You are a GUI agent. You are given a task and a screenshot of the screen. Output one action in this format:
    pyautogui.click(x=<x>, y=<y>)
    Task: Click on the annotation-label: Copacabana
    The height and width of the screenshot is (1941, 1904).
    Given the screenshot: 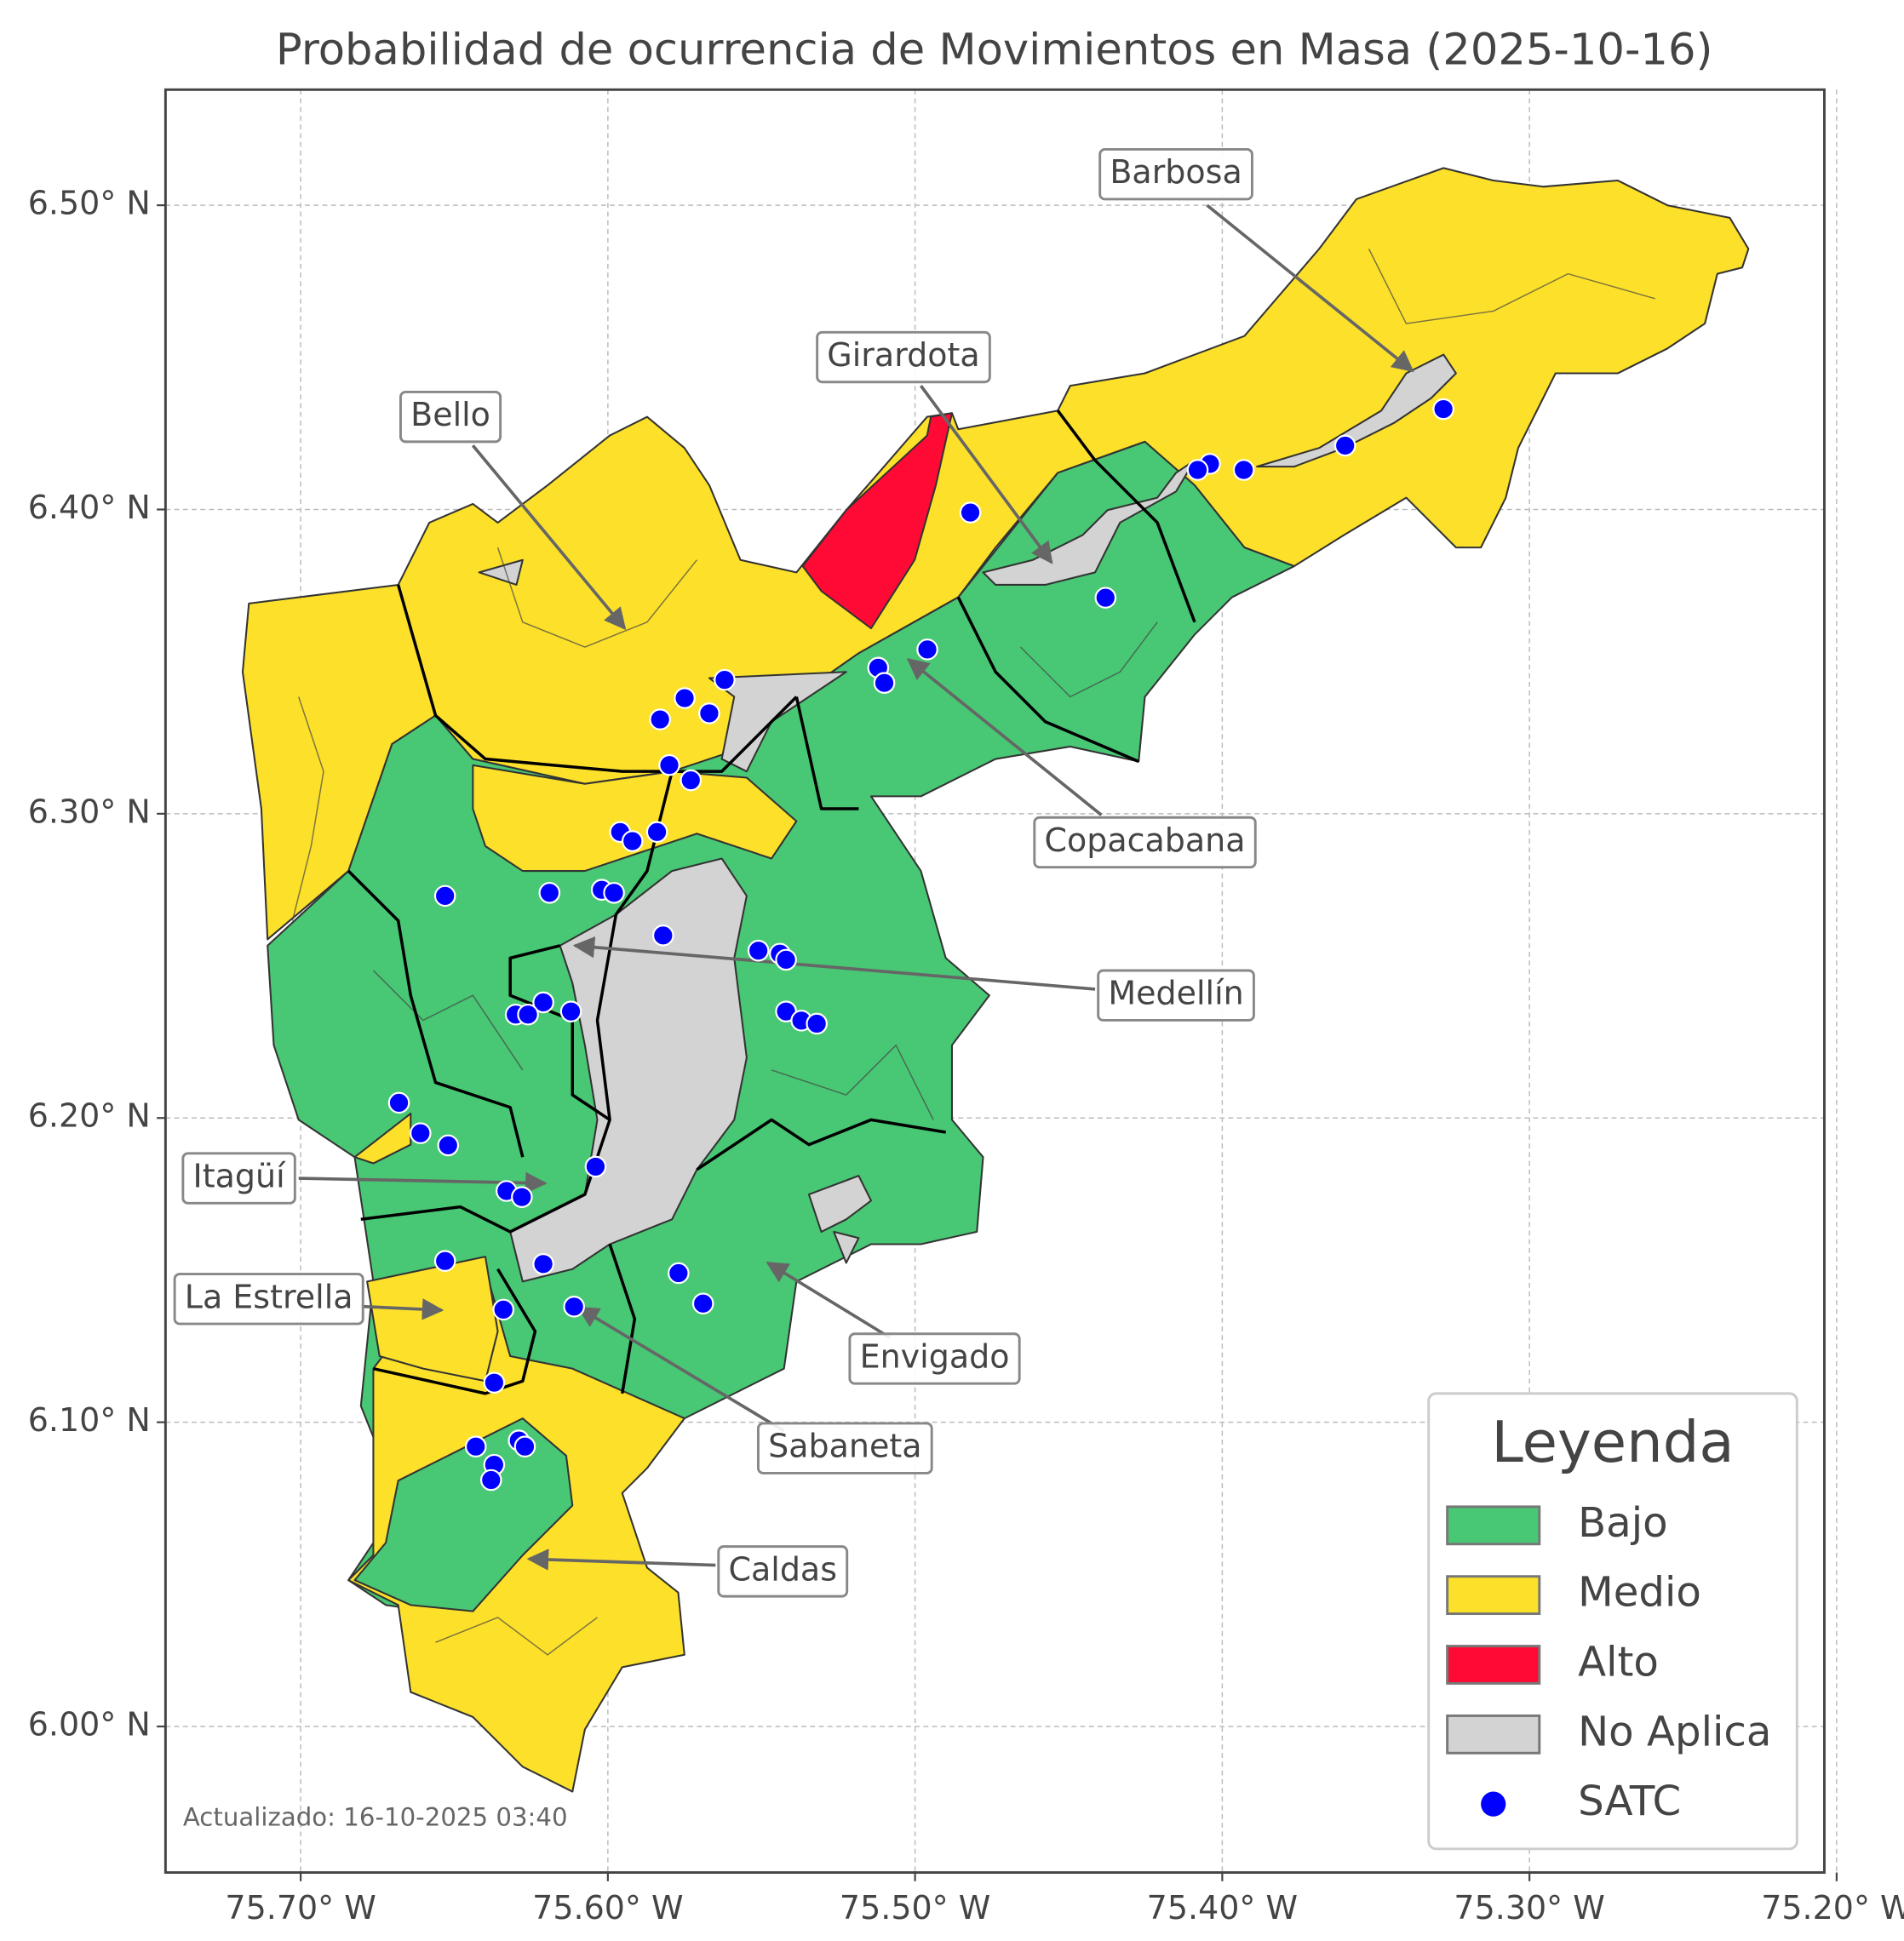 What is the action you would take?
    pyautogui.click(x=1144, y=840)
    